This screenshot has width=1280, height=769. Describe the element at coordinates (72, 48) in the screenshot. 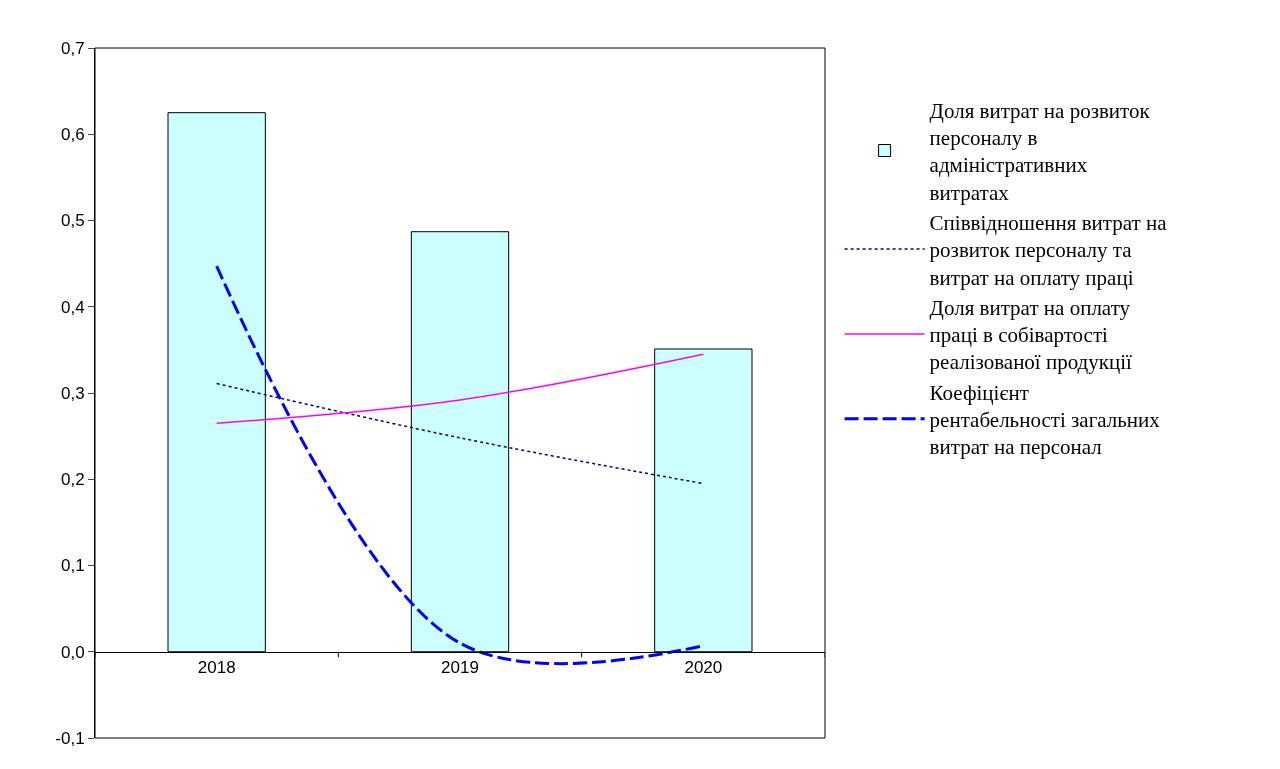

I see `y-tick-label: 0,7` at that location.